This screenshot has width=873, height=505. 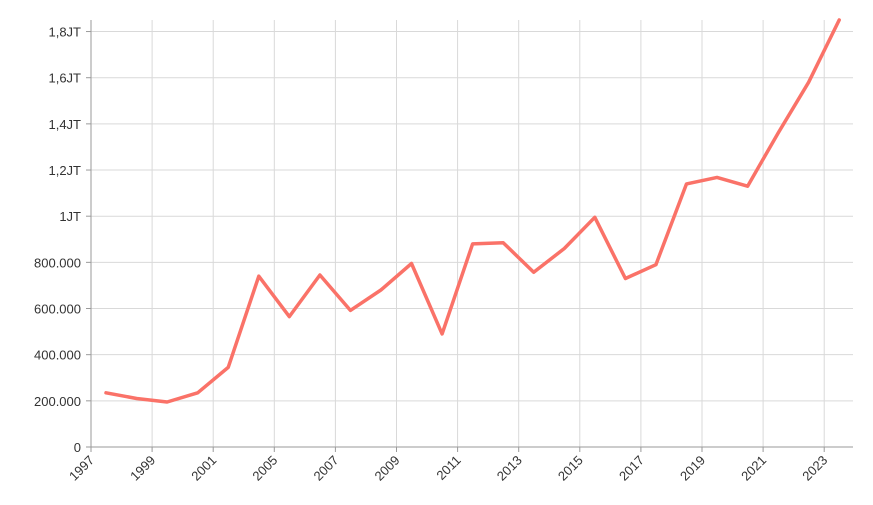 I want to click on x-tick-label: 2009, so click(x=387, y=468).